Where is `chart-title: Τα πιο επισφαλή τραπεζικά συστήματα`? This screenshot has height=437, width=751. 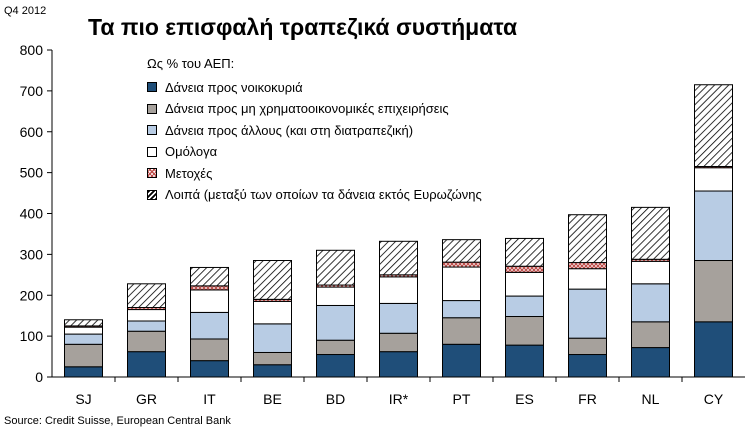 chart-title: Τα πιο επισφαλή τραπεζικά συστήματα is located at coordinates (303, 27).